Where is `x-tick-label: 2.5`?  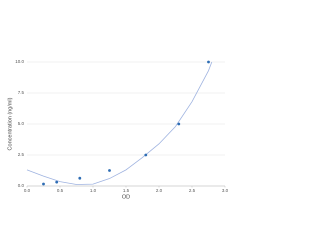
x-tick-label: 2.5 is located at coordinates (192, 190).